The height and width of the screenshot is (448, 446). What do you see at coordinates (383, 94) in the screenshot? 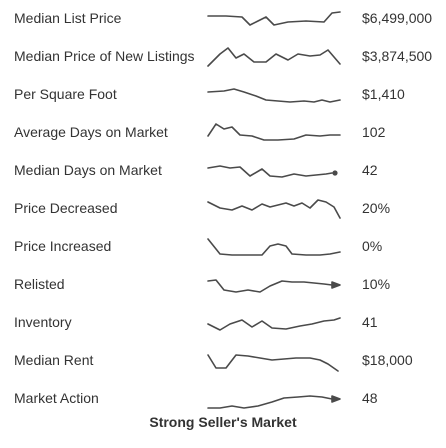
I see `stat-value: $1,410` at bounding box center [383, 94].